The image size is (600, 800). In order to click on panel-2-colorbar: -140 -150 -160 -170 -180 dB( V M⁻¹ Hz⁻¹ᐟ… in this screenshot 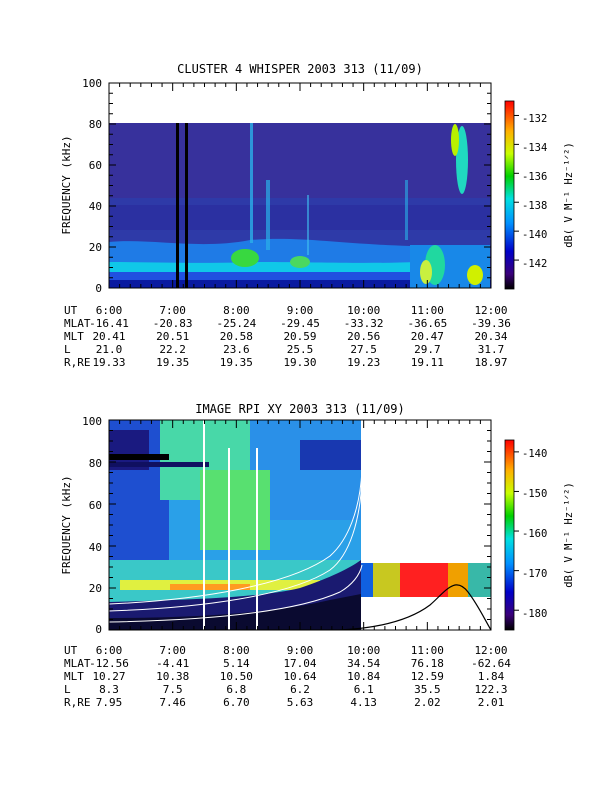, I will do `click(539, 535)`.